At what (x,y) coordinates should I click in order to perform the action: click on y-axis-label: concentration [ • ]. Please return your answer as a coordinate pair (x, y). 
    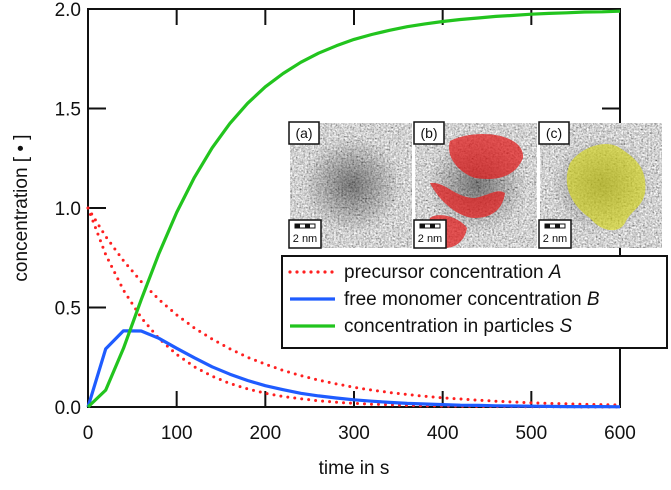
    Looking at the image, I should click on (21, 207).